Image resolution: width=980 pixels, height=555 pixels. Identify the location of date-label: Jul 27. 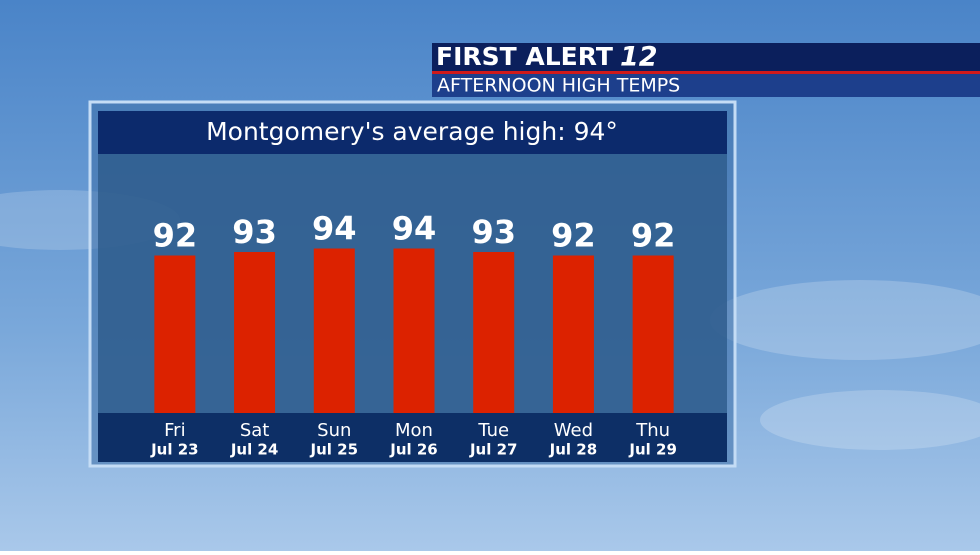
(493, 450).